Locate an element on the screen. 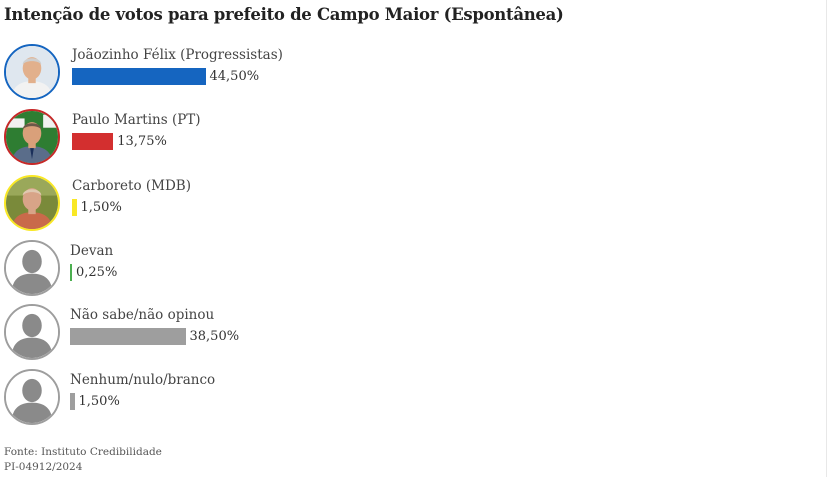 Image resolution: width=829 pixels, height=477 pixels. chart-row: Devan 0,25% is located at coordinates (350, 269).